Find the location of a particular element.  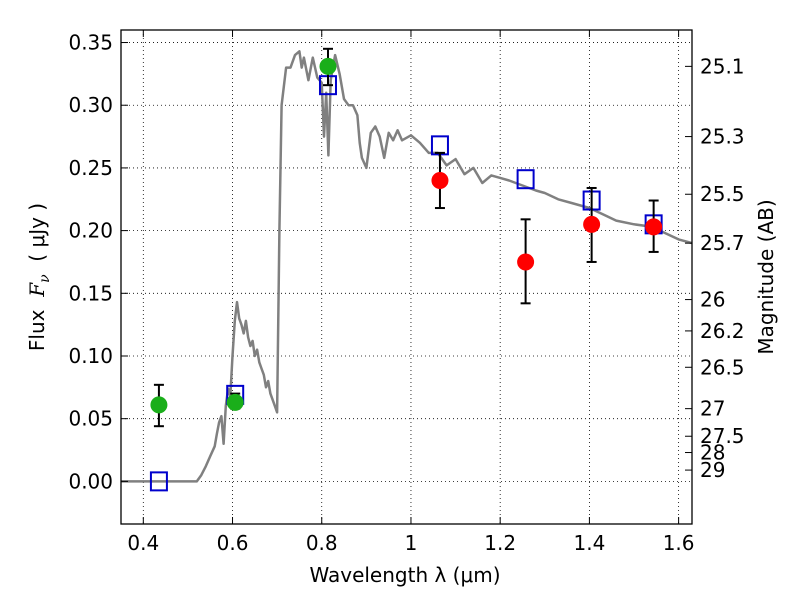

y-tick-label: 0.25 is located at coordinates (90, 168).